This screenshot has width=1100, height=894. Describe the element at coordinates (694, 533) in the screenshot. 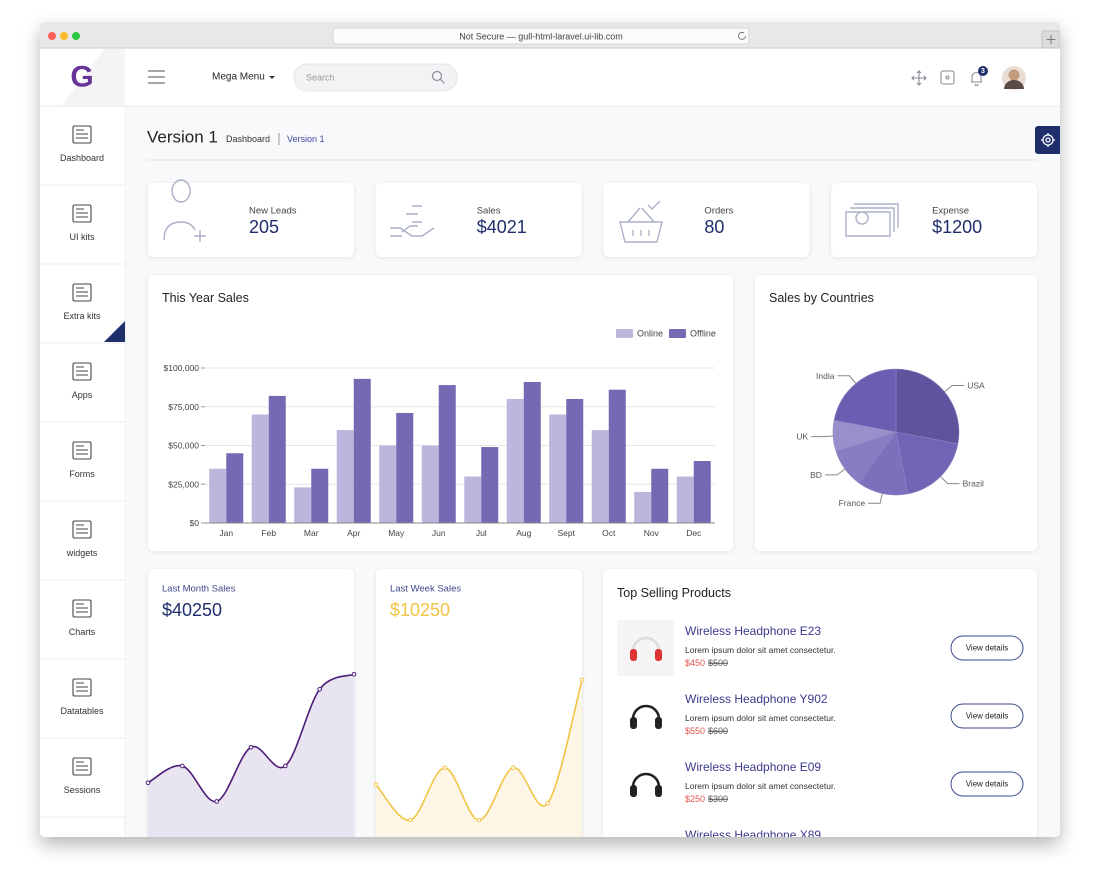

I see `x-tick-label: Dec` at that location.